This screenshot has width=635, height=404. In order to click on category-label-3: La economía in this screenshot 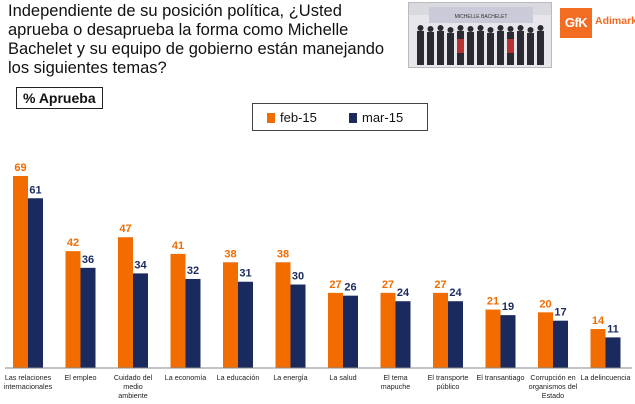, I will do `click(186, 377)`.